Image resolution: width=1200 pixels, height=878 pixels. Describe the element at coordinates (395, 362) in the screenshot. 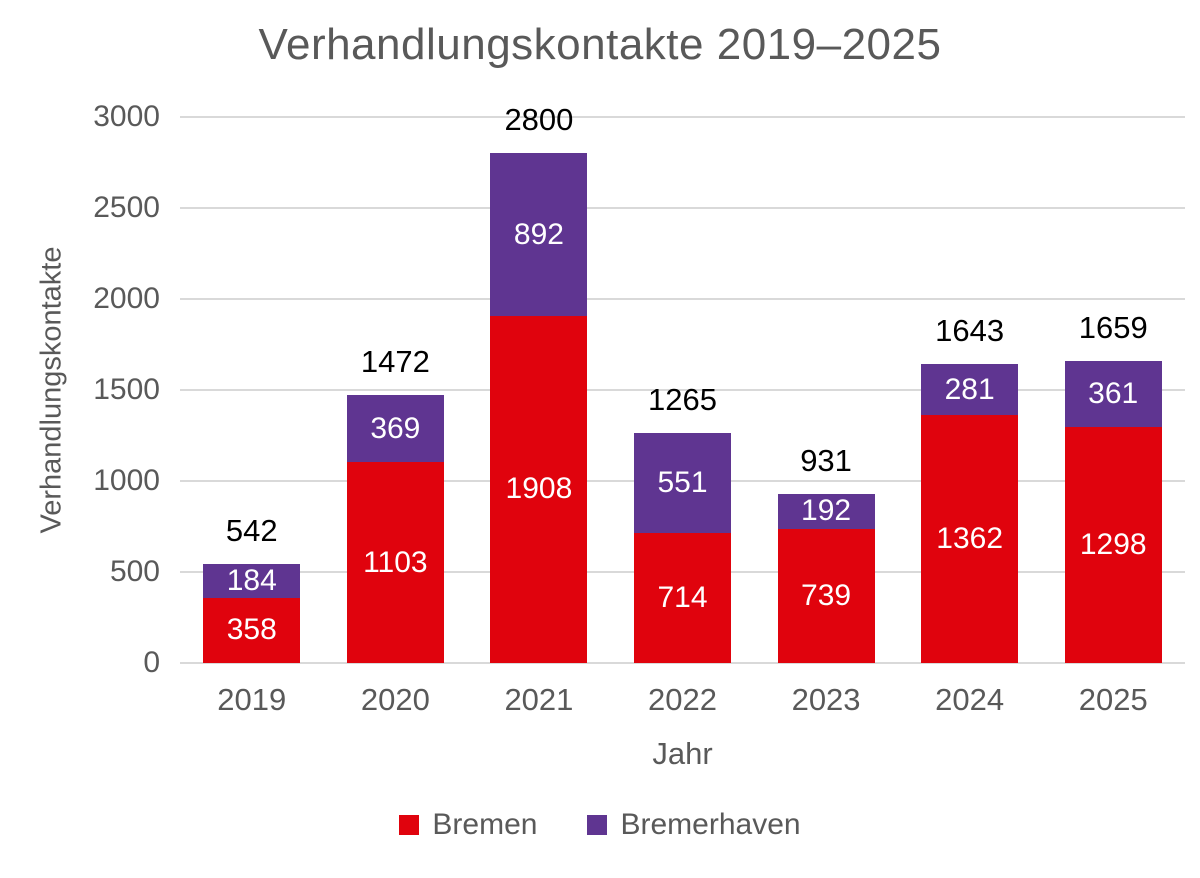

I see `total-label-2020: 1472` at that location.